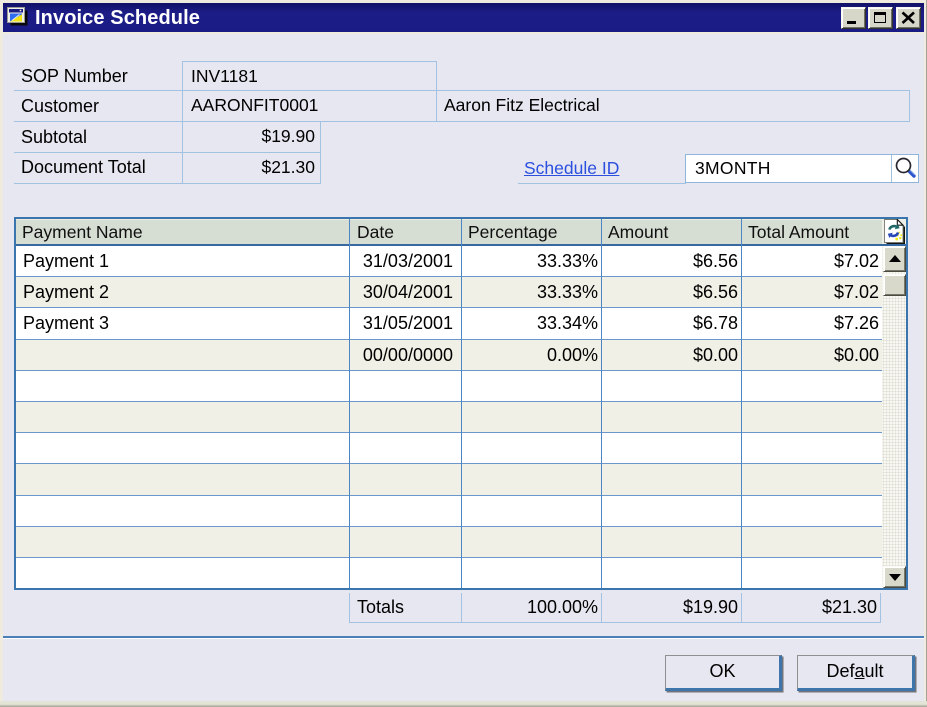 Image resolution: width=927 pixels, height=707 pixels. I want to click on customer-code-field: AARONFIT0001, so click(309, 106).